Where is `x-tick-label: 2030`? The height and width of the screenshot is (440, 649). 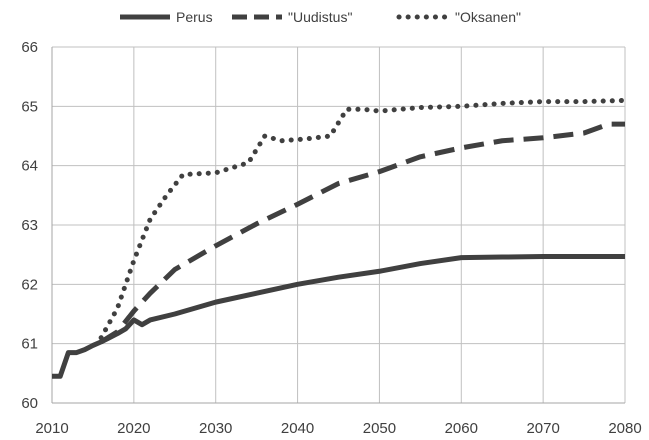 x-tick-label: 2030 is located at coordinates (215, 428).